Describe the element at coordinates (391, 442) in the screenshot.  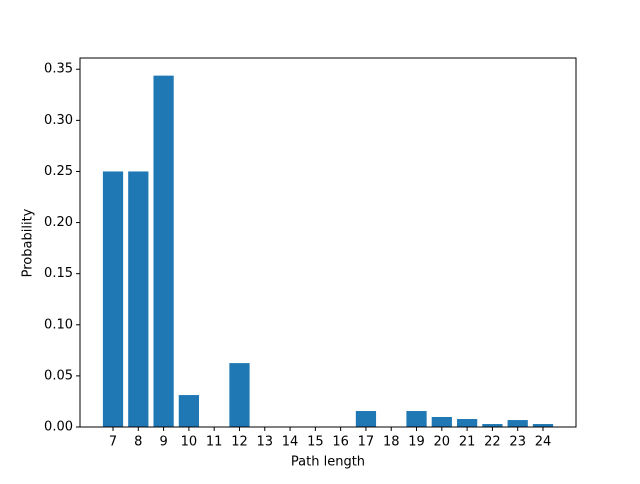
I see `x-tick-label: 18` at that location.